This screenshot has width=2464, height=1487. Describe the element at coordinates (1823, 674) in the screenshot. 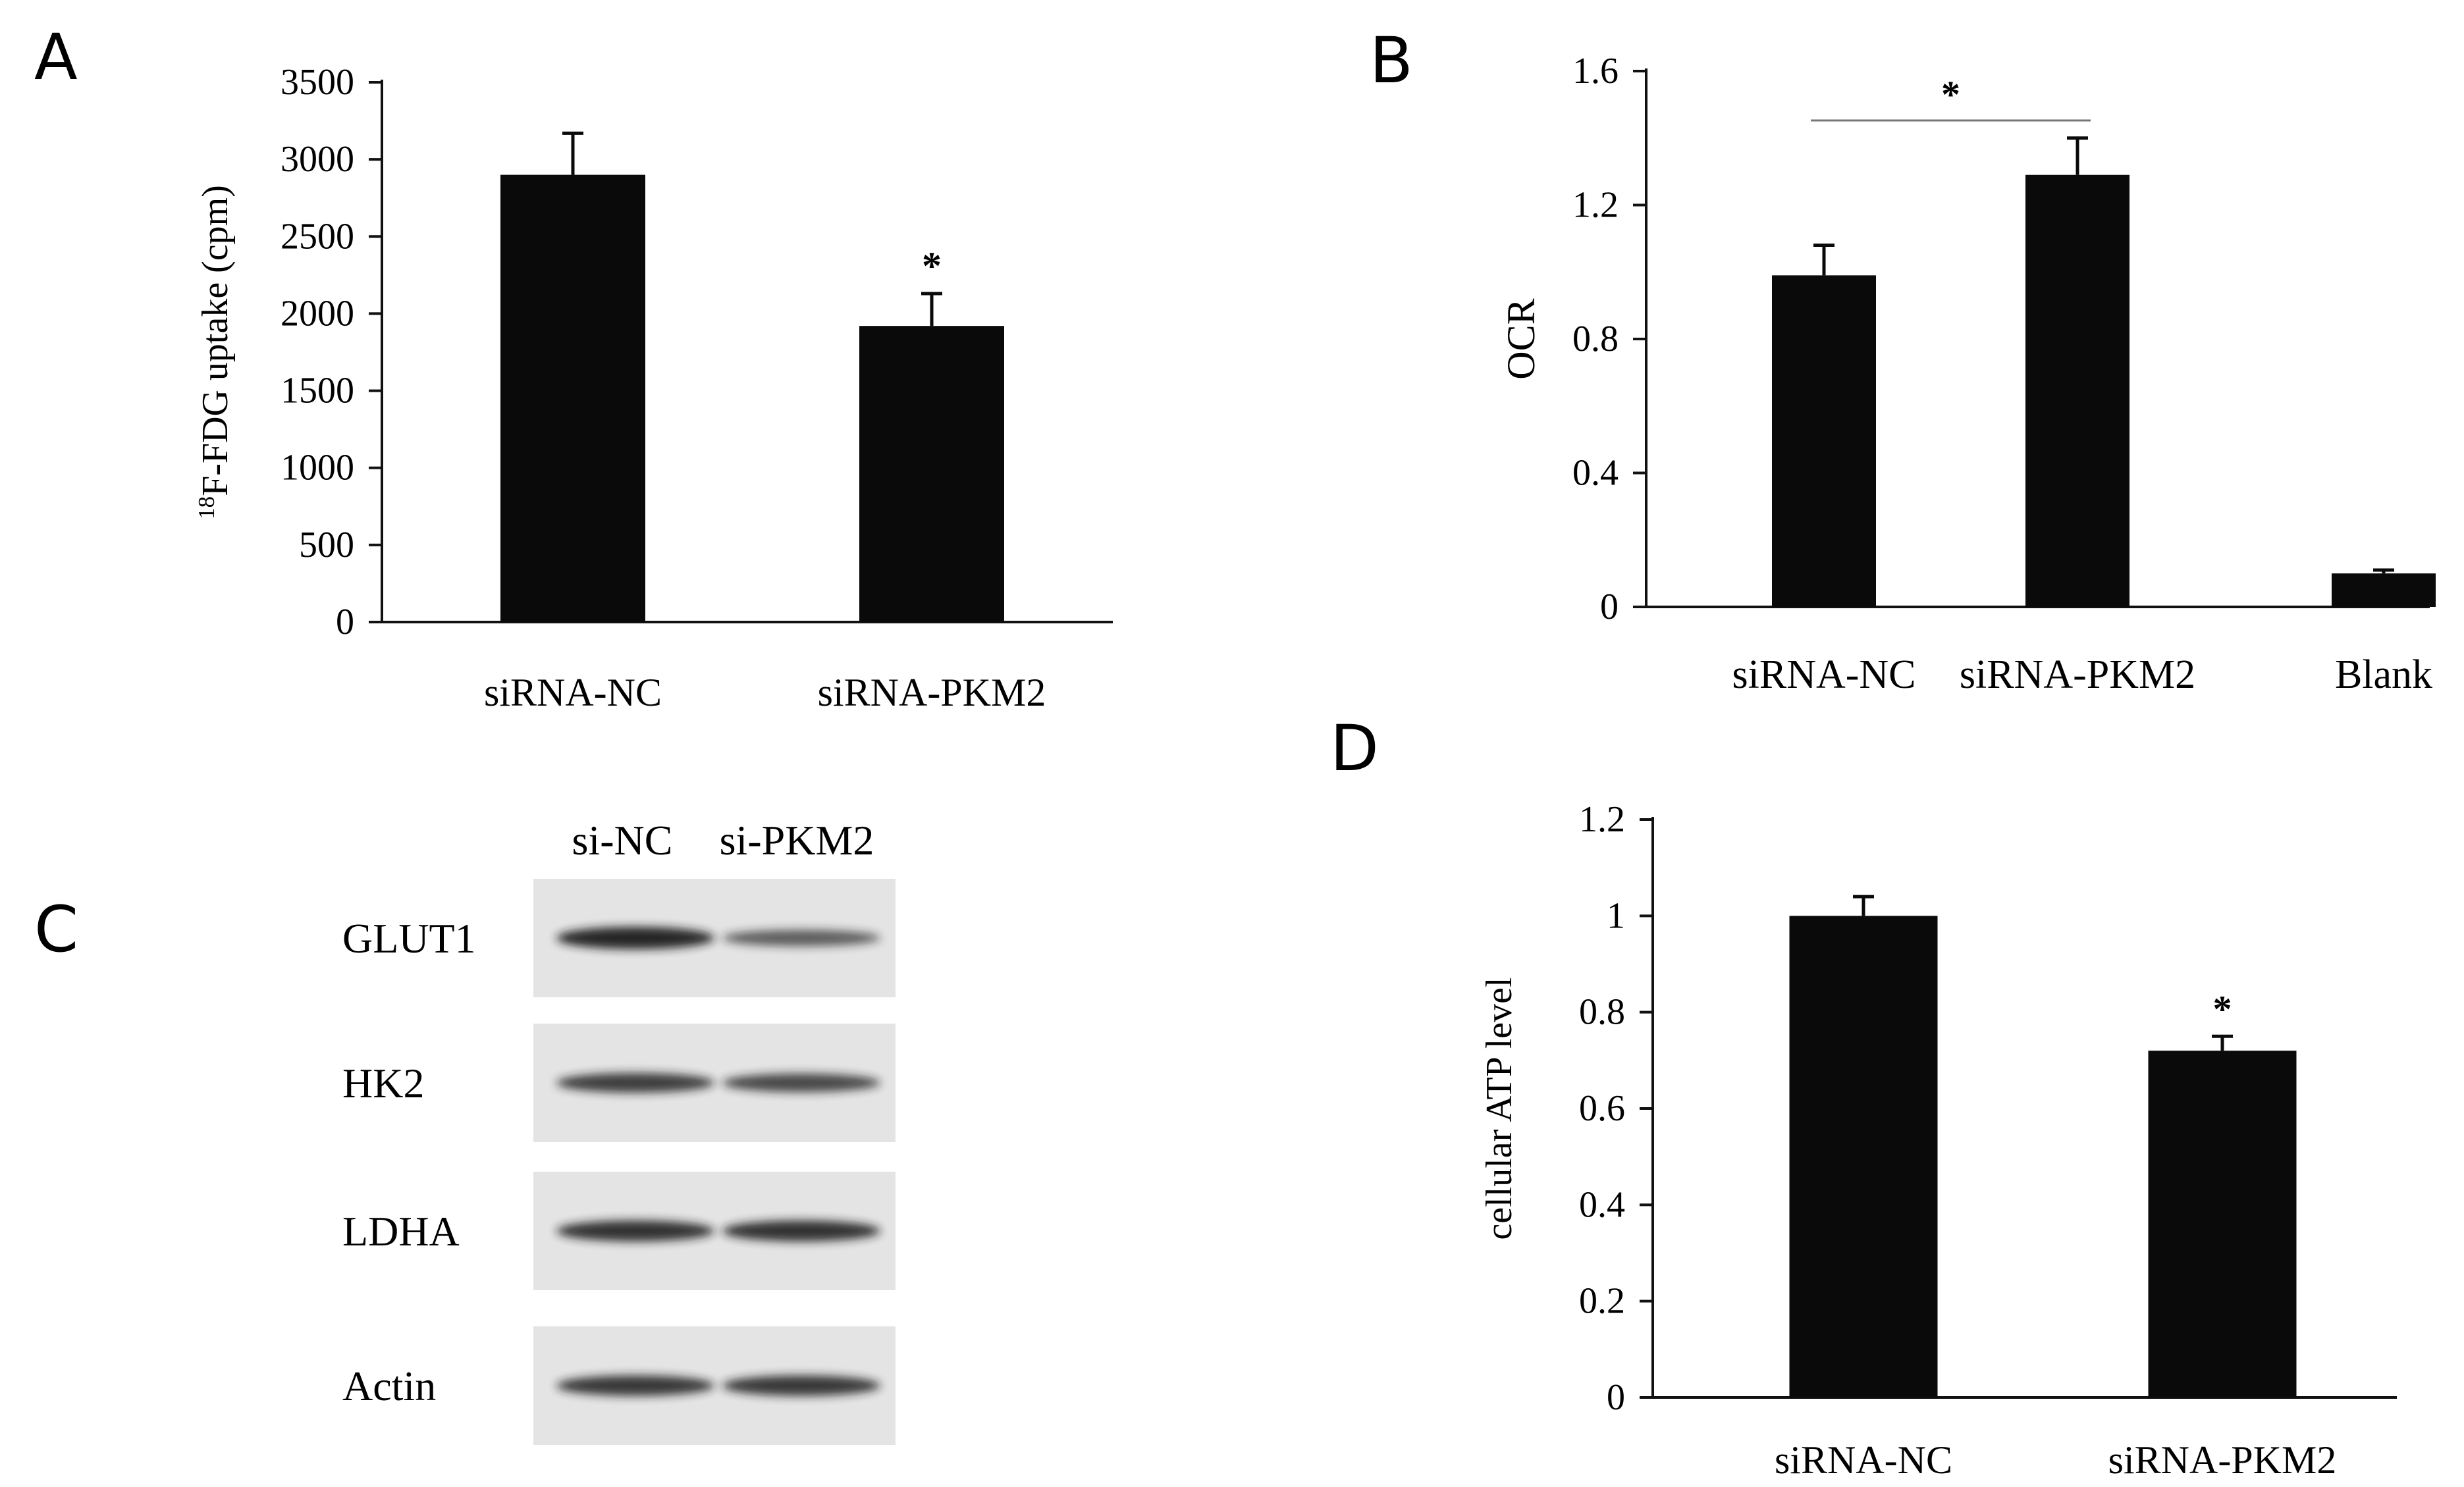

I see `chart-b-category-label: siRNA-NC` at that location.